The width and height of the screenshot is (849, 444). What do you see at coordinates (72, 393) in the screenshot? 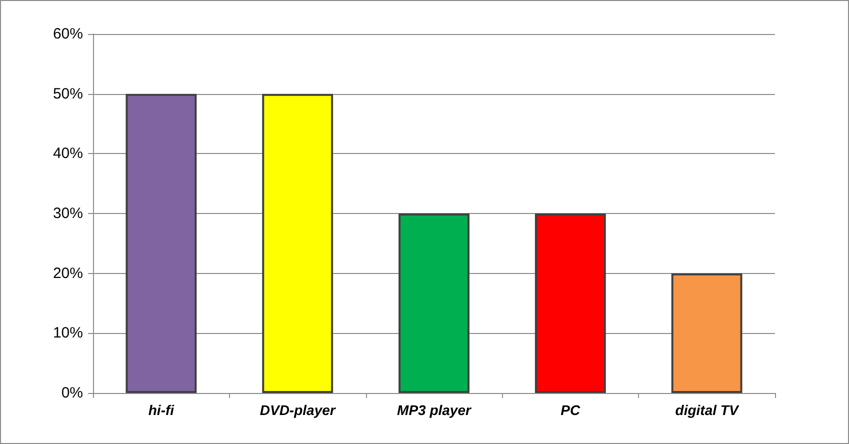
I see `y-tick-label: 0%` at bounding box center [72, 393].